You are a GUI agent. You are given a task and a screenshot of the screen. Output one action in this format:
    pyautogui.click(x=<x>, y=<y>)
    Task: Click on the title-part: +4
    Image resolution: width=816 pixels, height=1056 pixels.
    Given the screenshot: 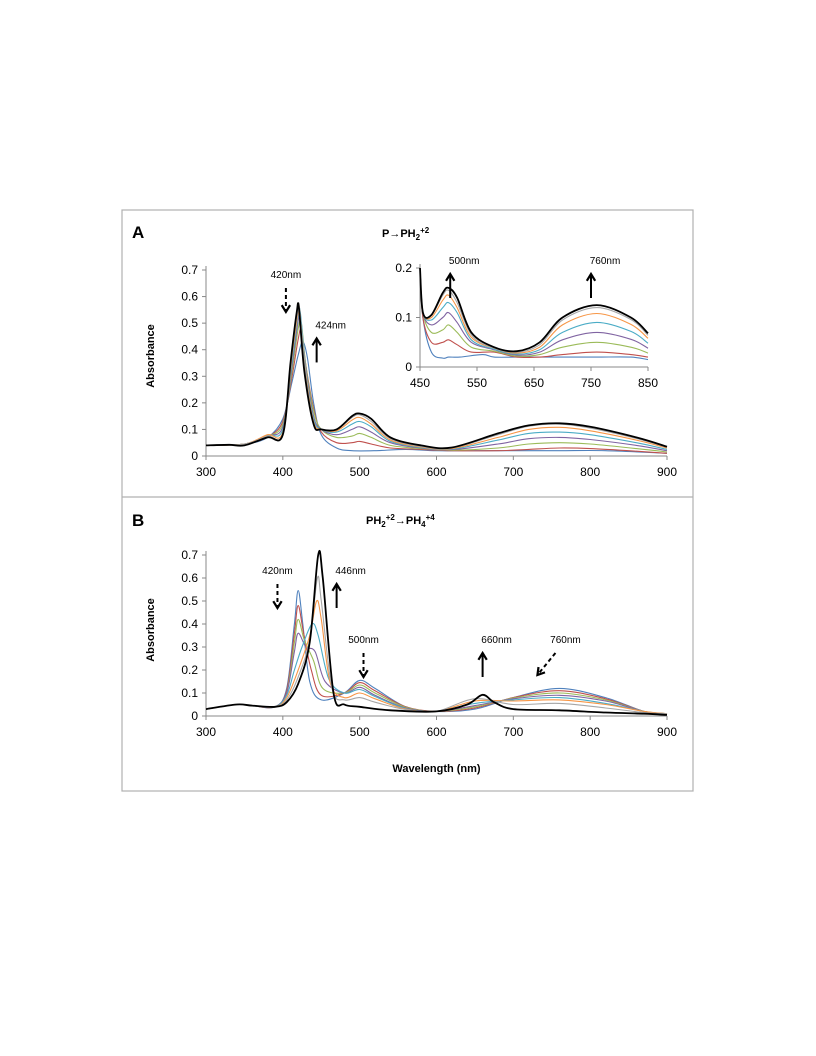 What is the action you would take?
    pyautogui.click(x=431, y=517)
    